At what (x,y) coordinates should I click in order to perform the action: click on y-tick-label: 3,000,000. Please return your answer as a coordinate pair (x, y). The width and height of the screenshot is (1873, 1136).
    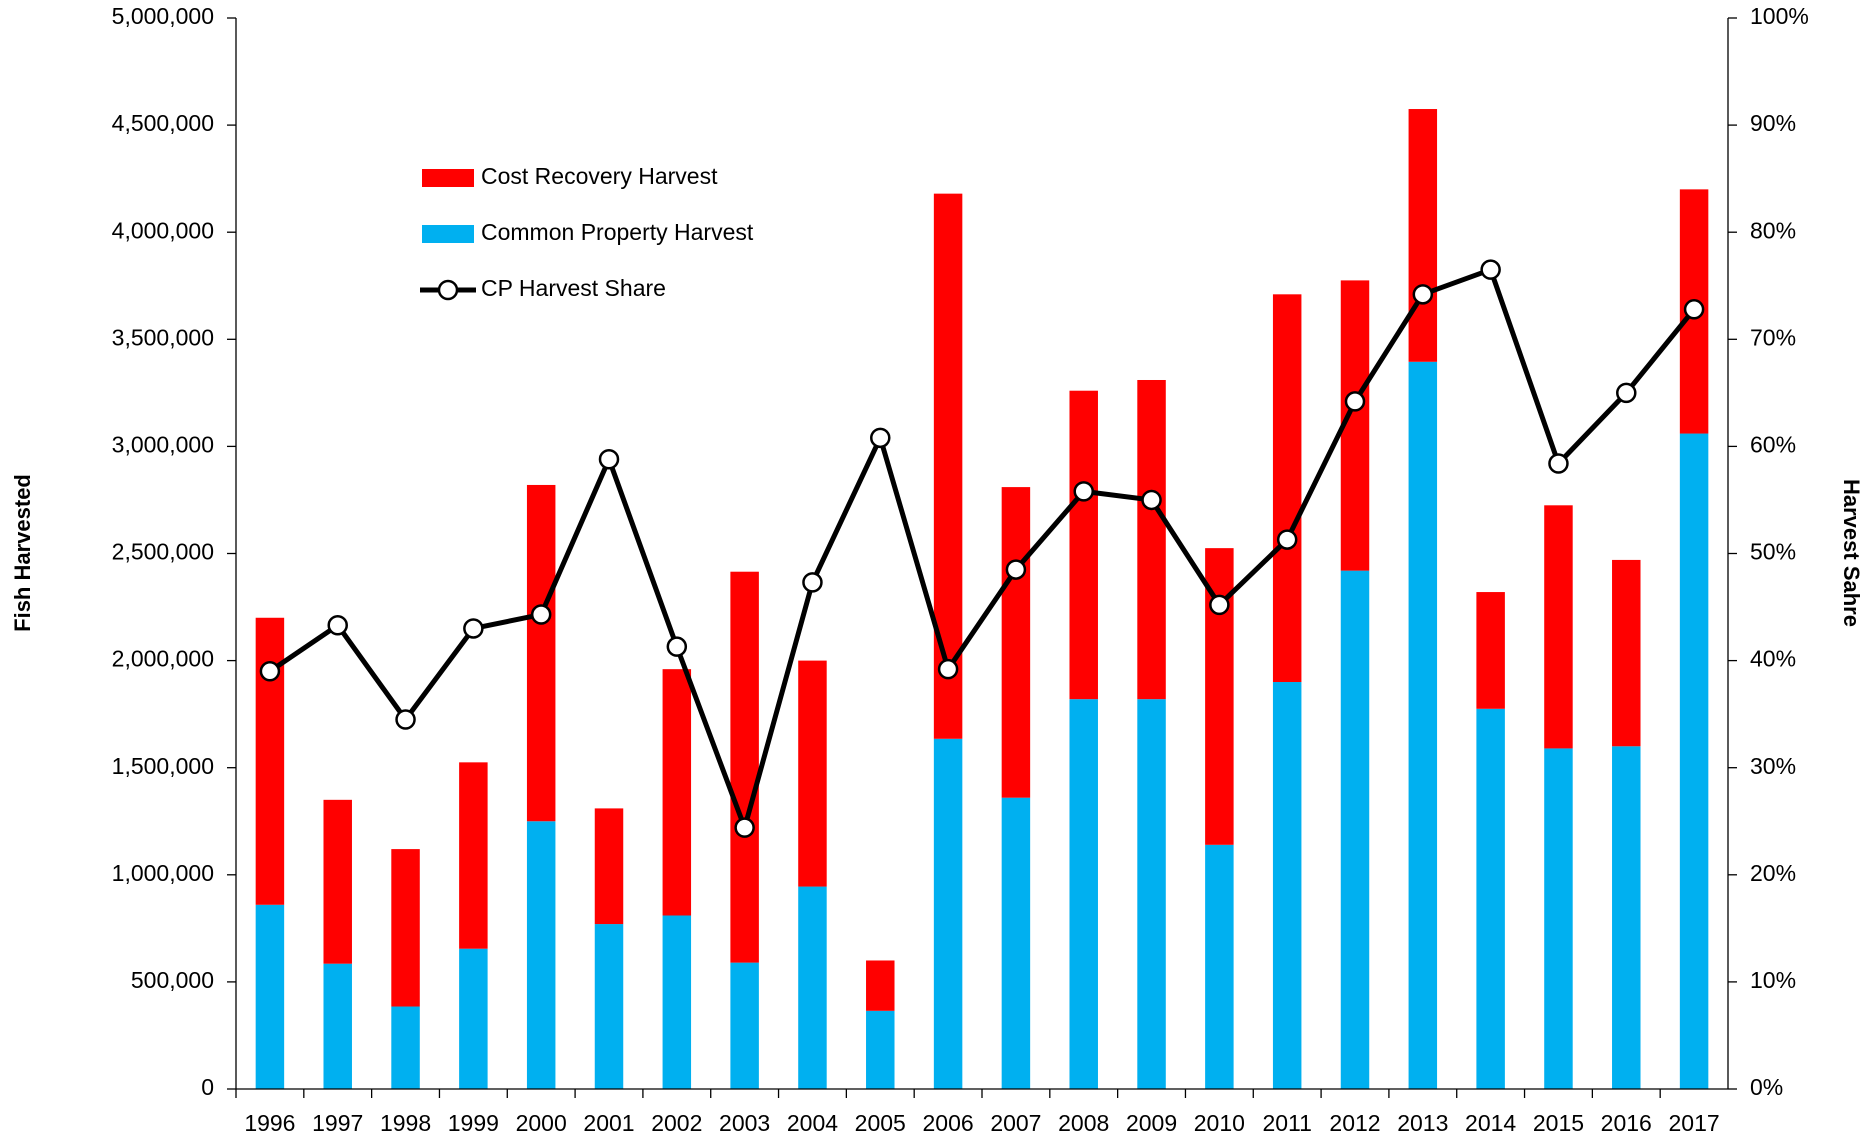
    Looking at the image, I should click on (163, 444).